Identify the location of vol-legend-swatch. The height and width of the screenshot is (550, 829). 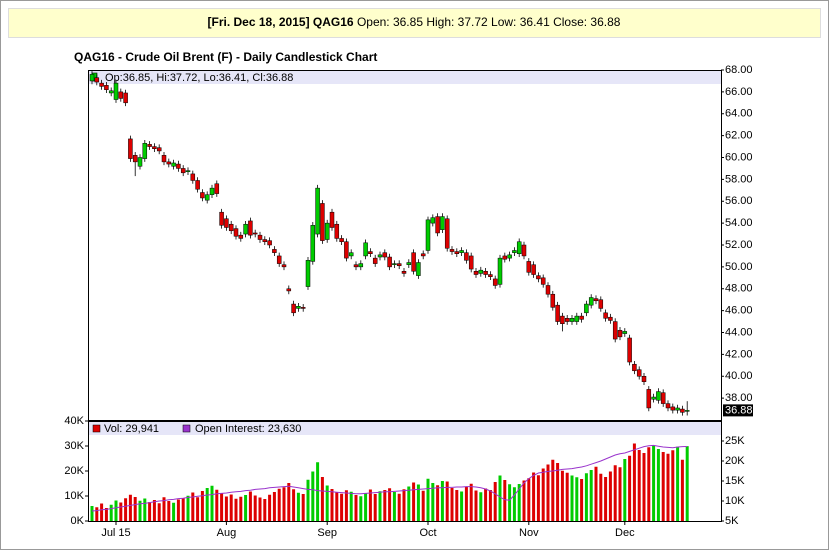
(96, 428).